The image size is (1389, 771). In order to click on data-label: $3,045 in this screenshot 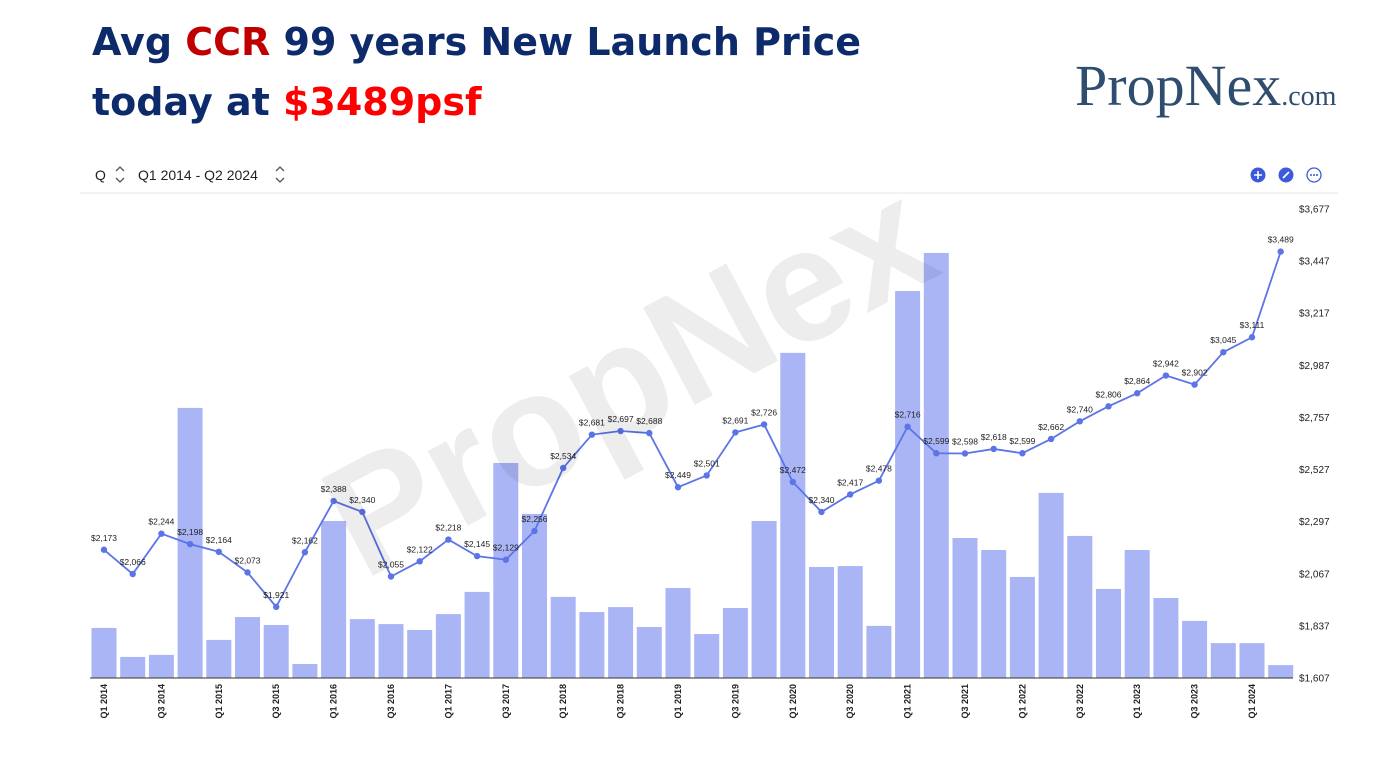, I will do `click(1223, 340)`.